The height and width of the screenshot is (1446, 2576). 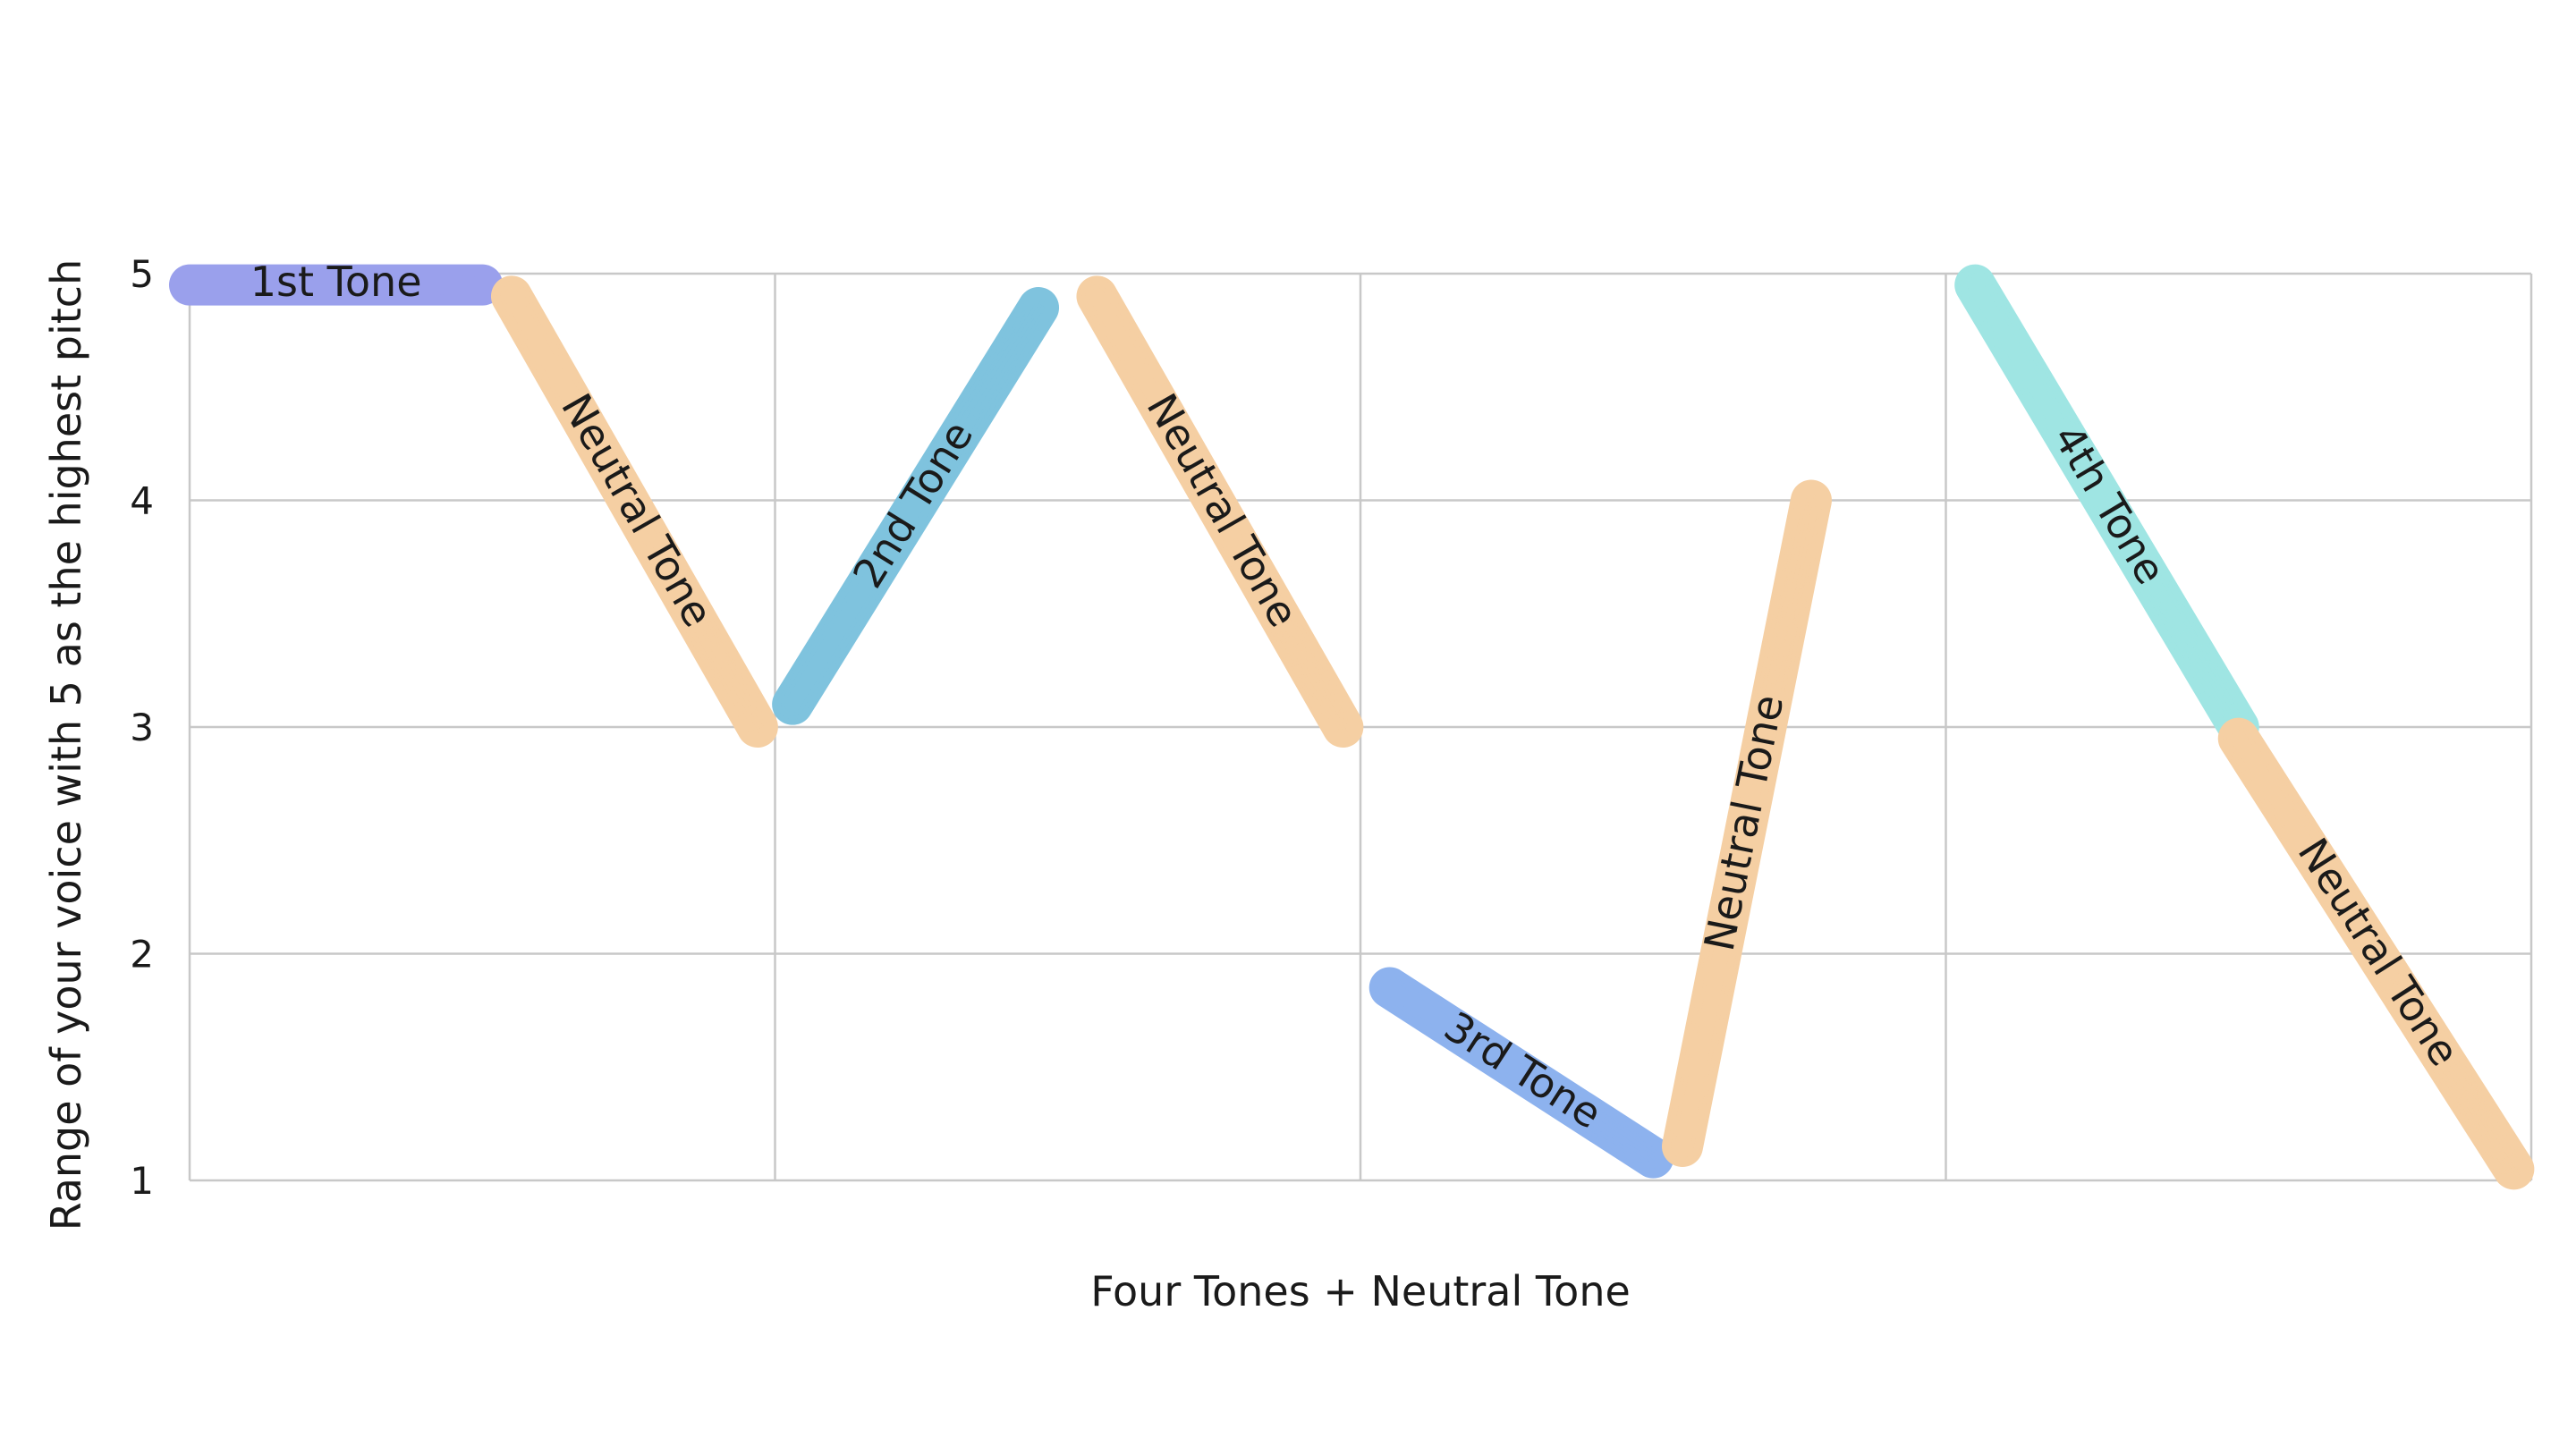 I want to click on tone-label: 2nd Tone, so click(x=913, y=504).